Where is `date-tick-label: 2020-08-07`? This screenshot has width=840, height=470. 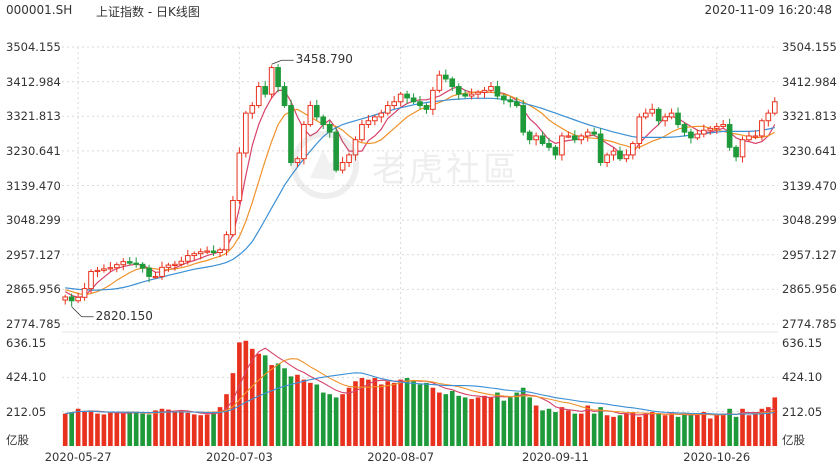 date-tick-label: 2020-08-07 is located at coordinates (401, 457).